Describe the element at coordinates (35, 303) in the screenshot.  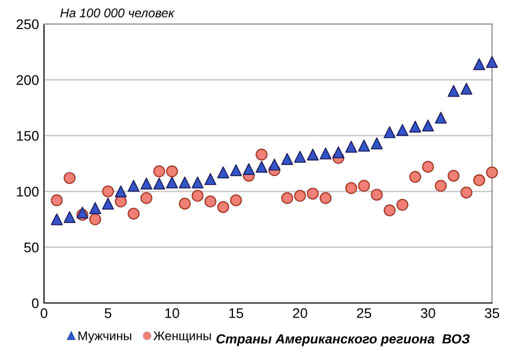
I see `y-tick-label: 0` at that location.